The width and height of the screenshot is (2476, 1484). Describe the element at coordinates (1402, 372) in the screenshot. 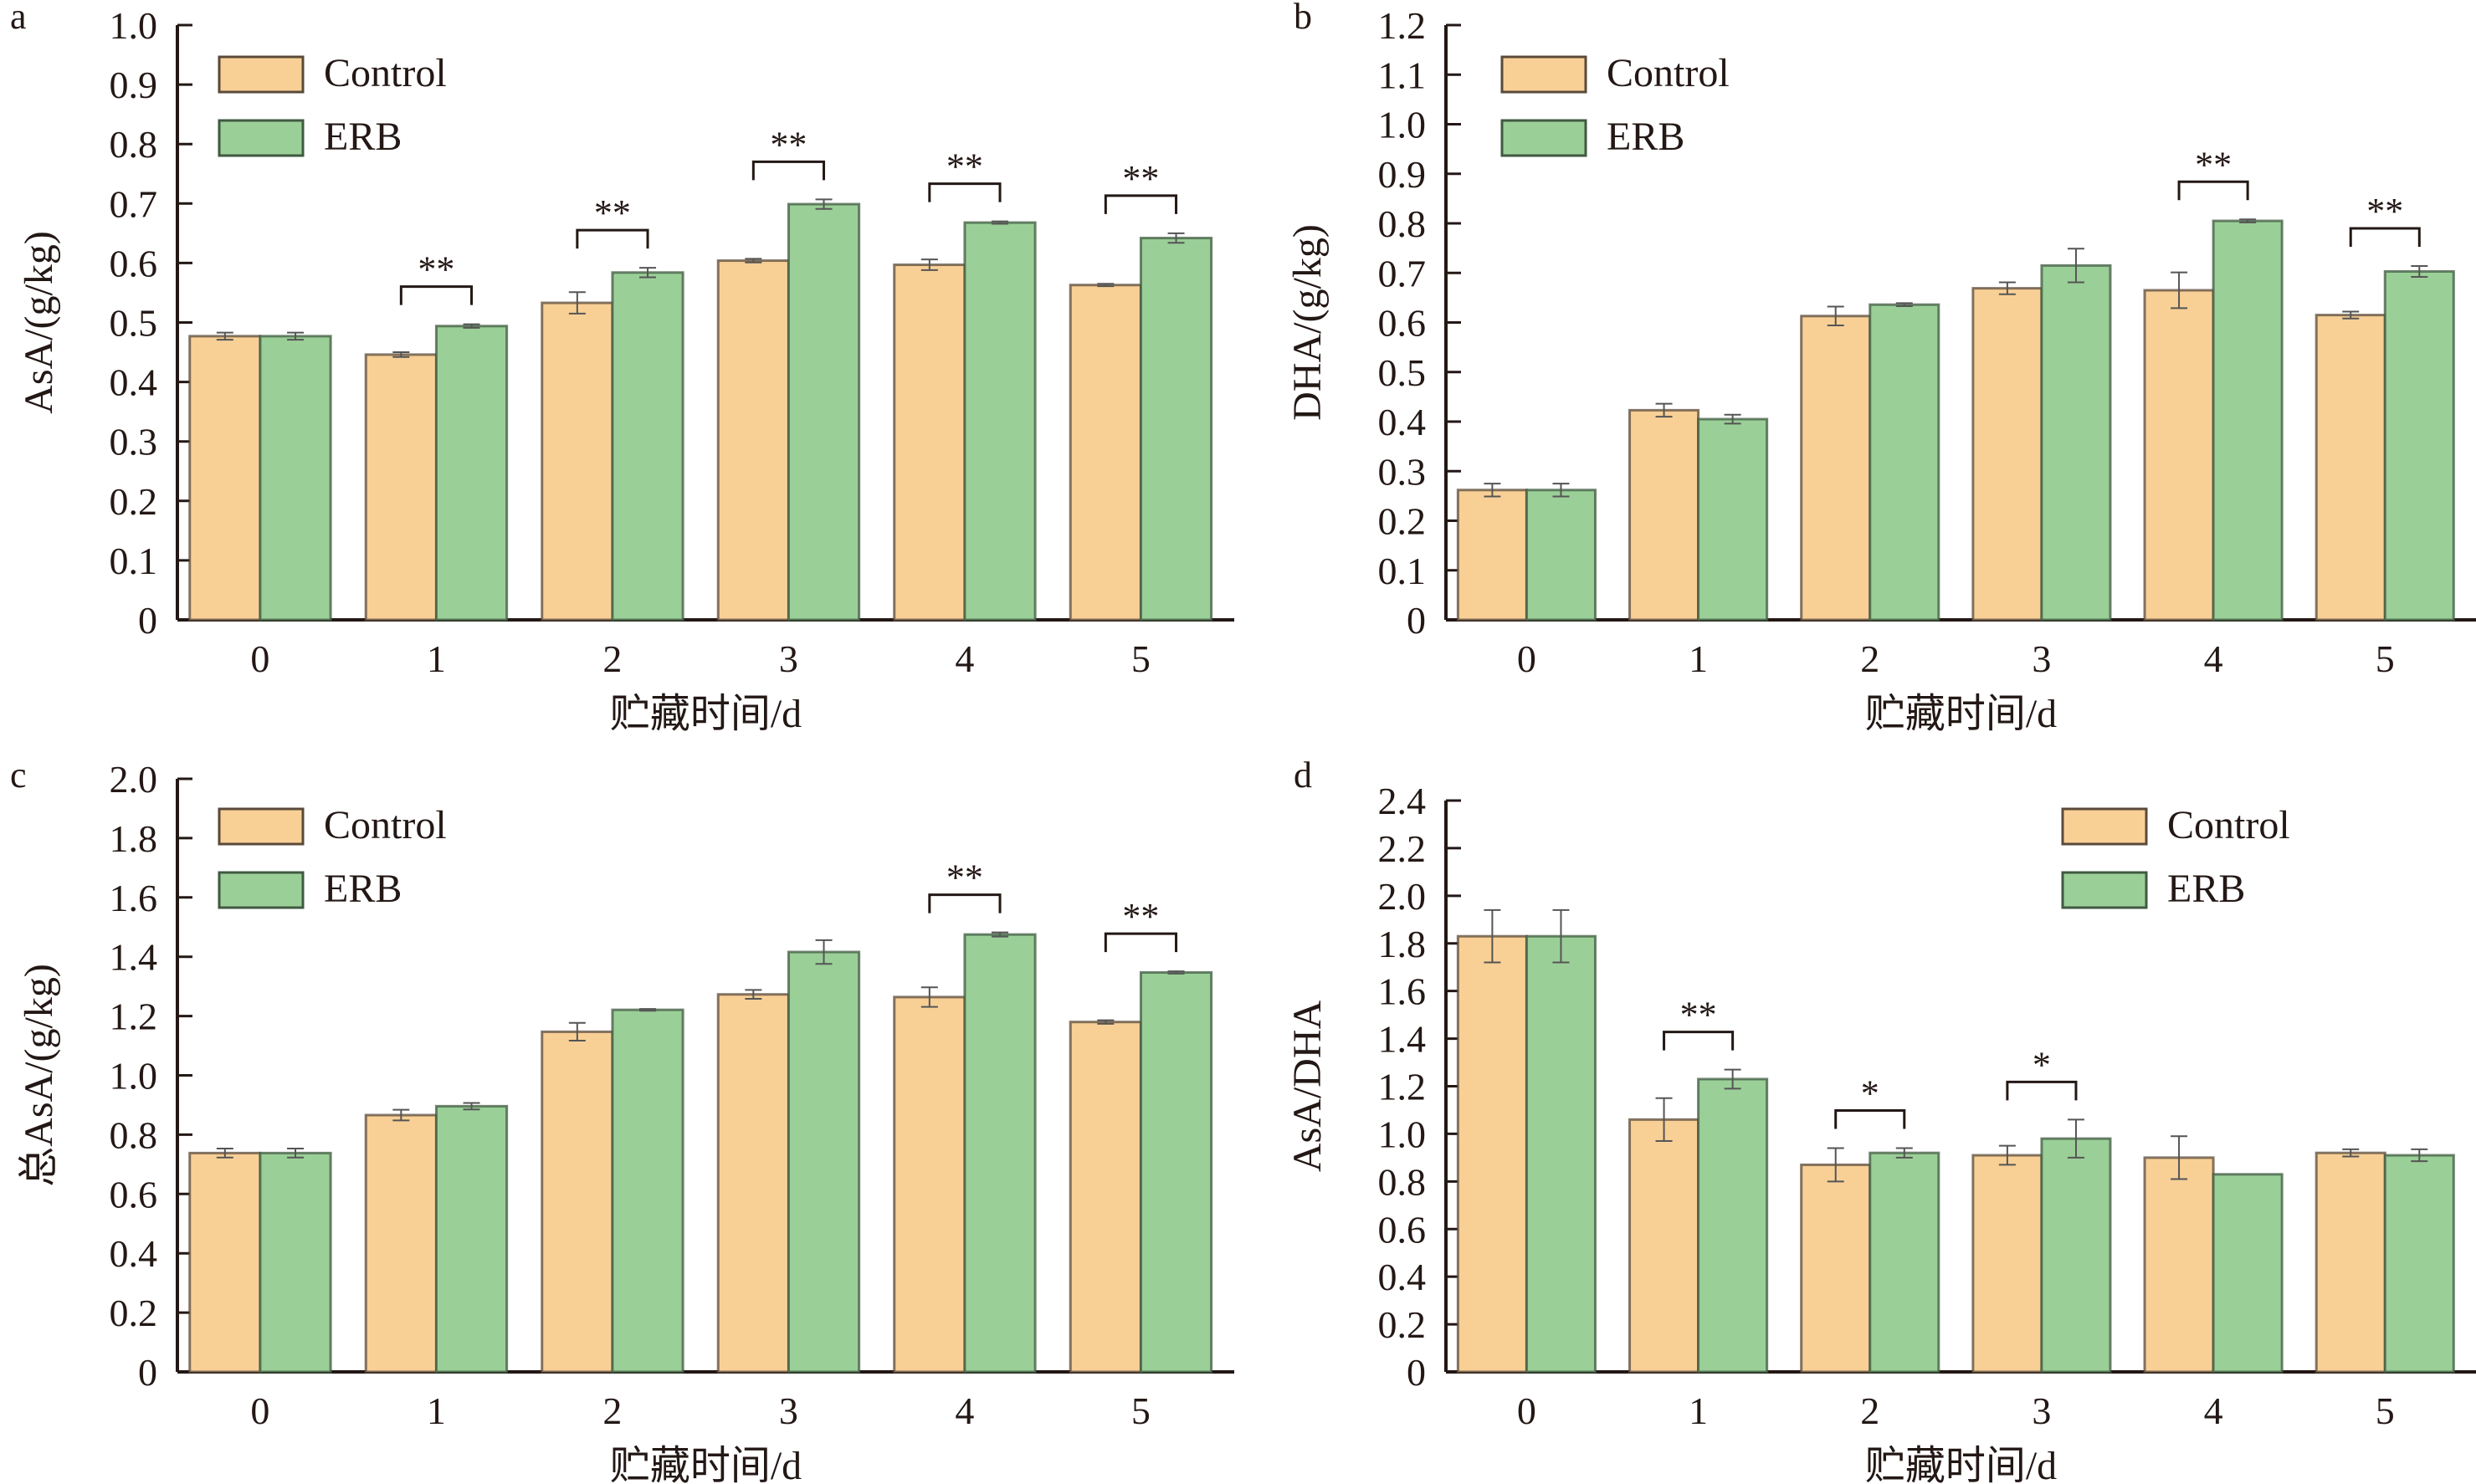

I see `y-tick-label: 0.5` at that location.